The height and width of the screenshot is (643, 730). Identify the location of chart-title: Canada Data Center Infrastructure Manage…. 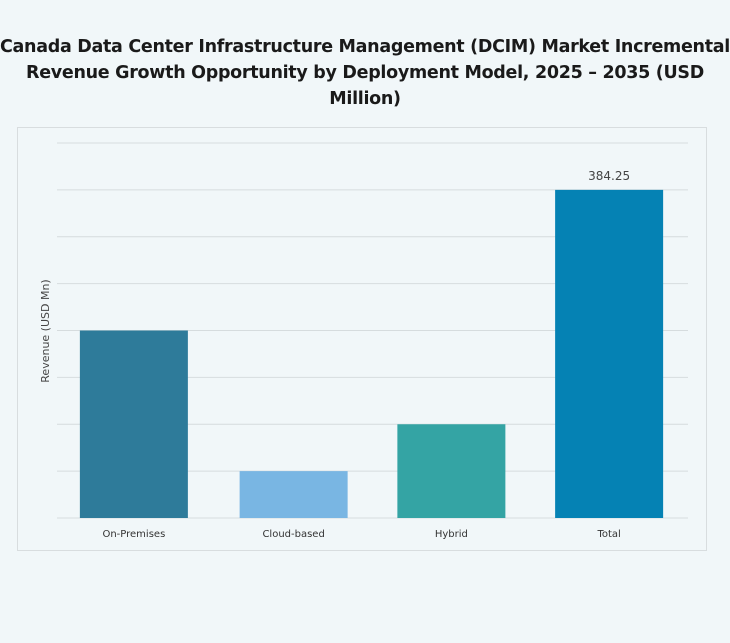
(365, 73).